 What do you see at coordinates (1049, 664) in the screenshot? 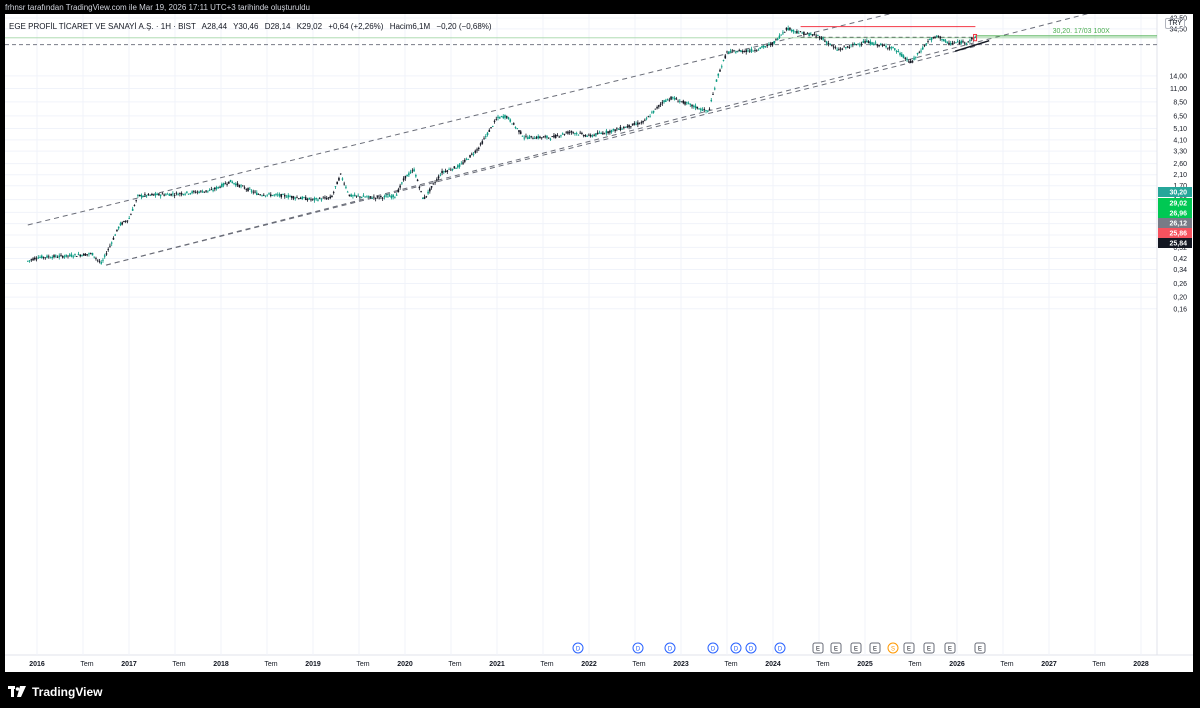
I see `x-tick-label: 2027` at bounding box center [1049, 664].